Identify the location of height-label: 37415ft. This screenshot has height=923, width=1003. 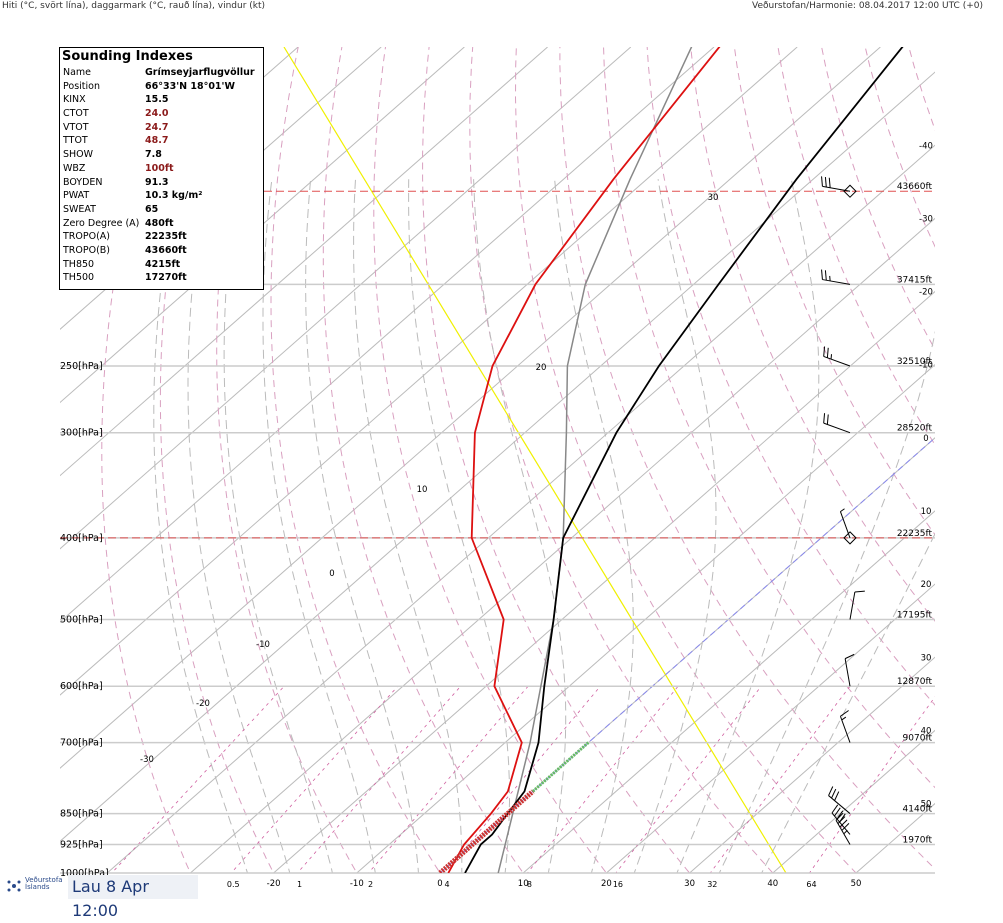
(915, 280).